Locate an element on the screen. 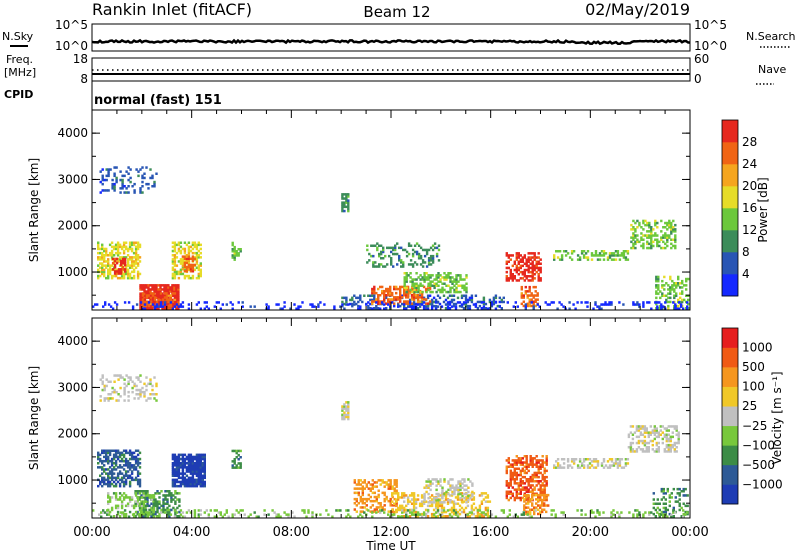 This screenshot has height=554, width=800. velocity-colorbar-tick: −1000 is located at coordinates (762, 484).